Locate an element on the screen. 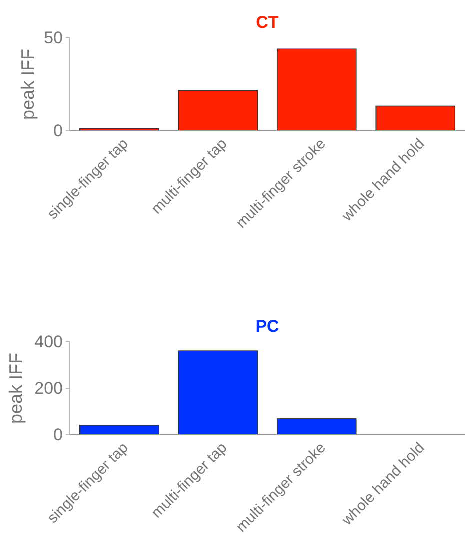 The height and width of the screenshot is (548, 465). chart-title: CT is located at coordinates (268, 22).